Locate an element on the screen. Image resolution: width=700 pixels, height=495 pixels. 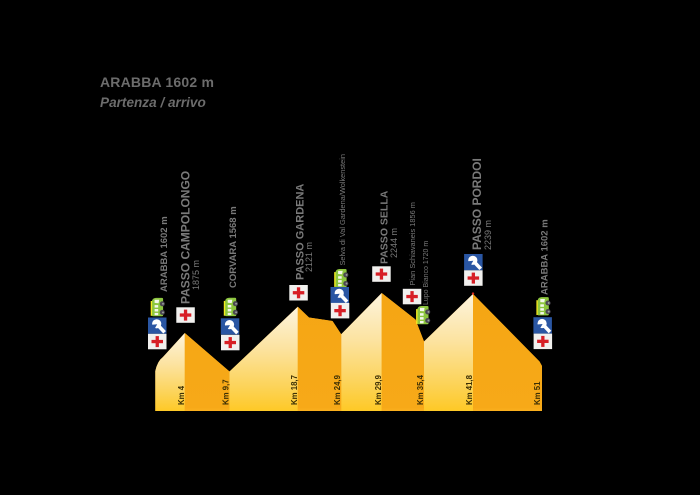
svg-text: Km 18,7 is located at coordinates (294, 390).